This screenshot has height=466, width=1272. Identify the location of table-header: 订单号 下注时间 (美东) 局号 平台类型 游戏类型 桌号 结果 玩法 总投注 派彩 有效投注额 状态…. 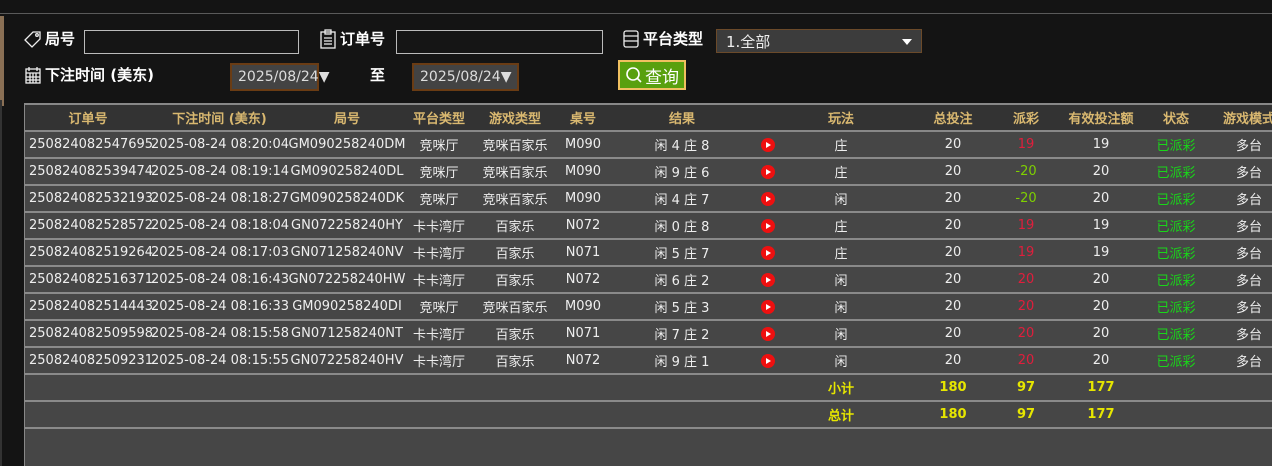
(648, 118).